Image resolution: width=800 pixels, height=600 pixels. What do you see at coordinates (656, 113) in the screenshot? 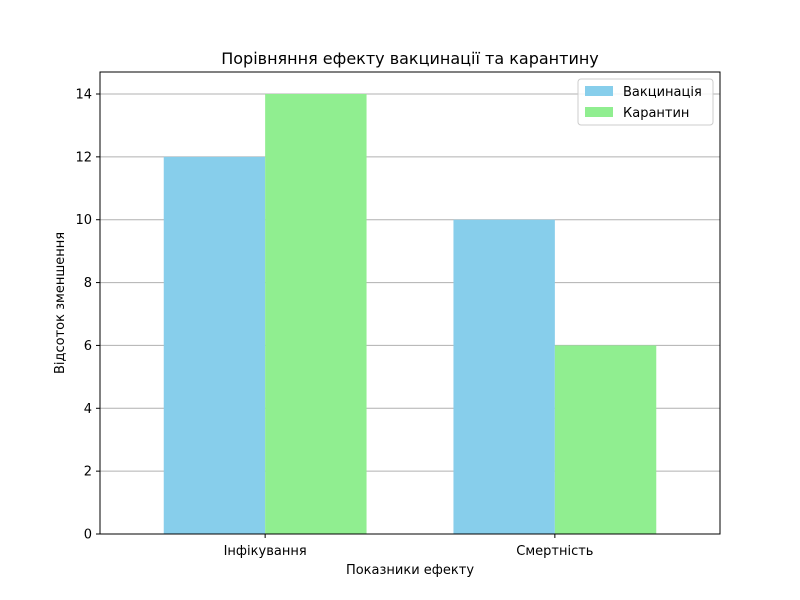
I see `legend-label: Карантин` at bounding box center [656, 113].